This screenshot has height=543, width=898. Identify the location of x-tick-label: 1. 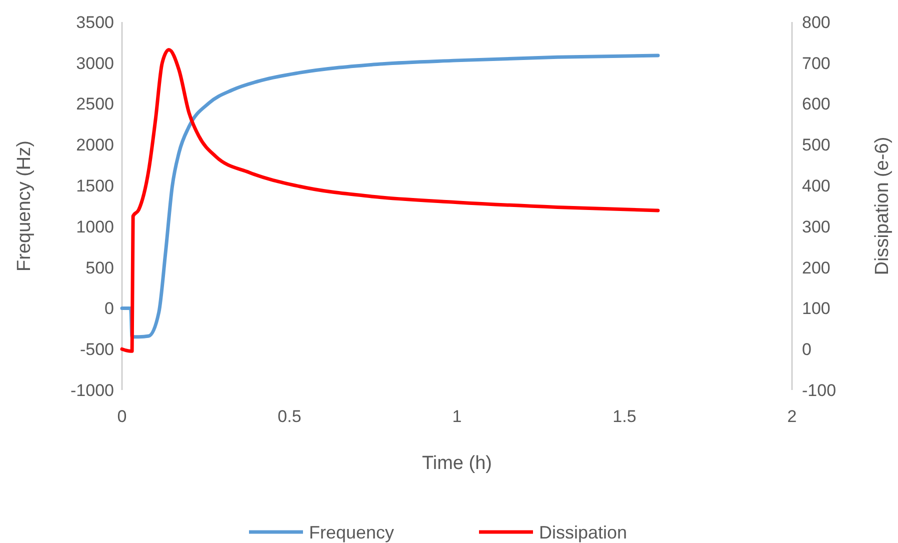
(457, 416).